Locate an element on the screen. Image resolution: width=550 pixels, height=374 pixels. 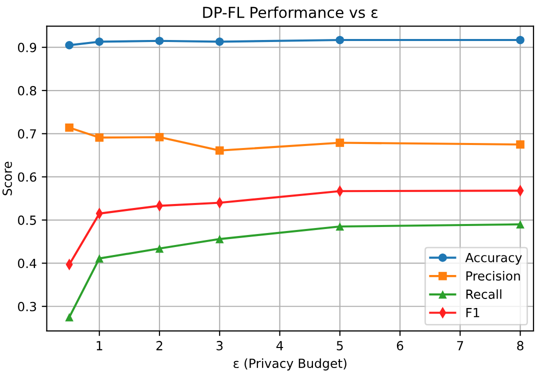
y-axis-title: Score is located at coordinates (7, 179).